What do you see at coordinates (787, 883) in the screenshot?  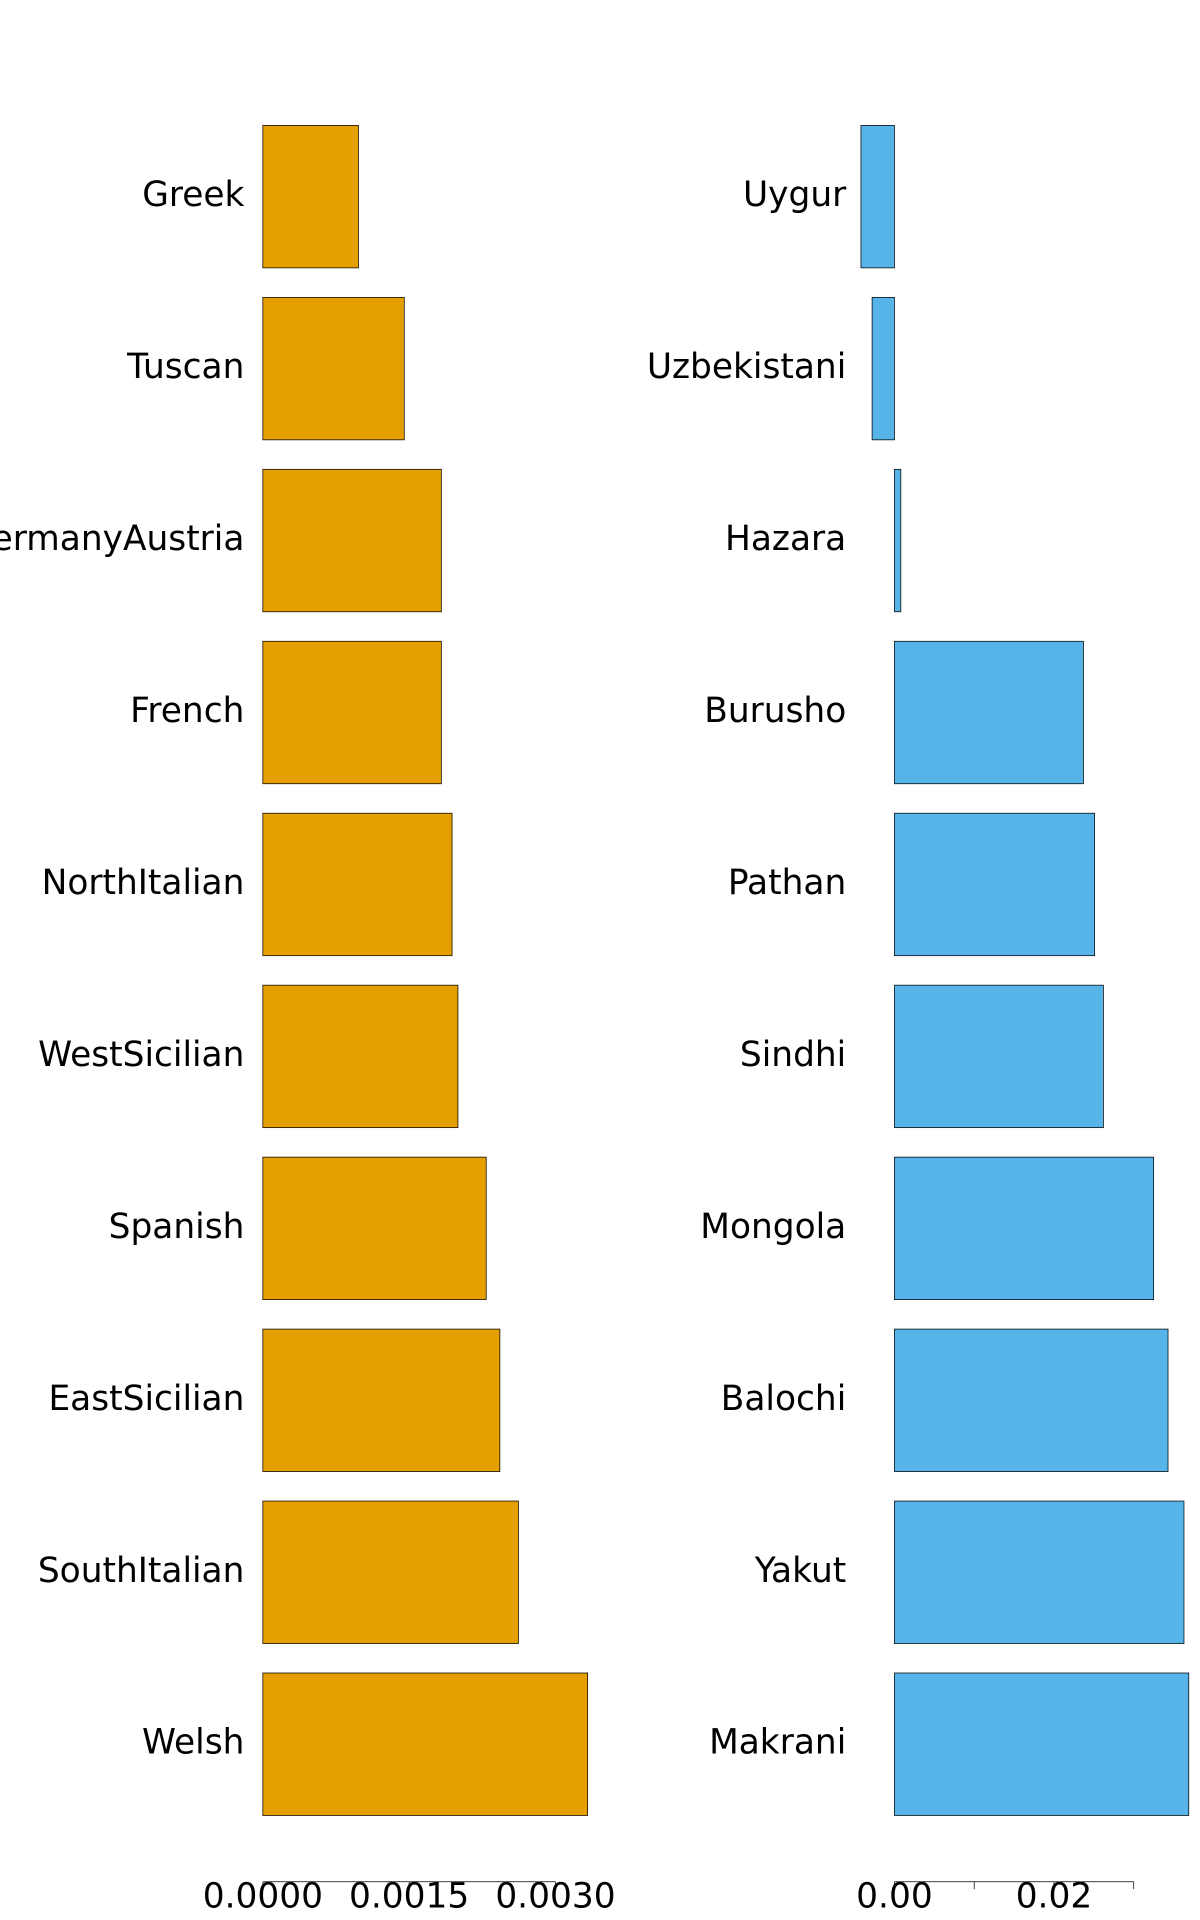 I see `y-tick-label: Pathan` at bounding box center [787, 883].